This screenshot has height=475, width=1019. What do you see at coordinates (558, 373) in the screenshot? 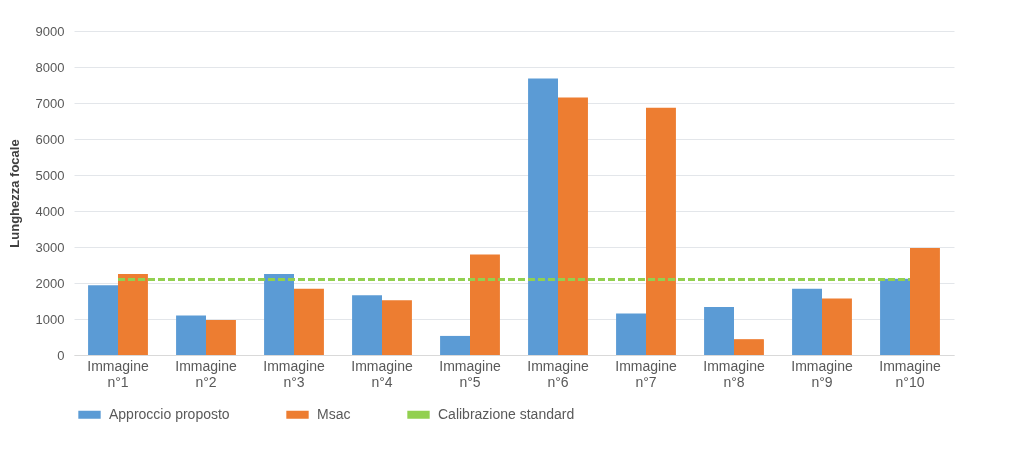
I see `x-tick-label: Immagine n°6` at bounding box center [558, 373].